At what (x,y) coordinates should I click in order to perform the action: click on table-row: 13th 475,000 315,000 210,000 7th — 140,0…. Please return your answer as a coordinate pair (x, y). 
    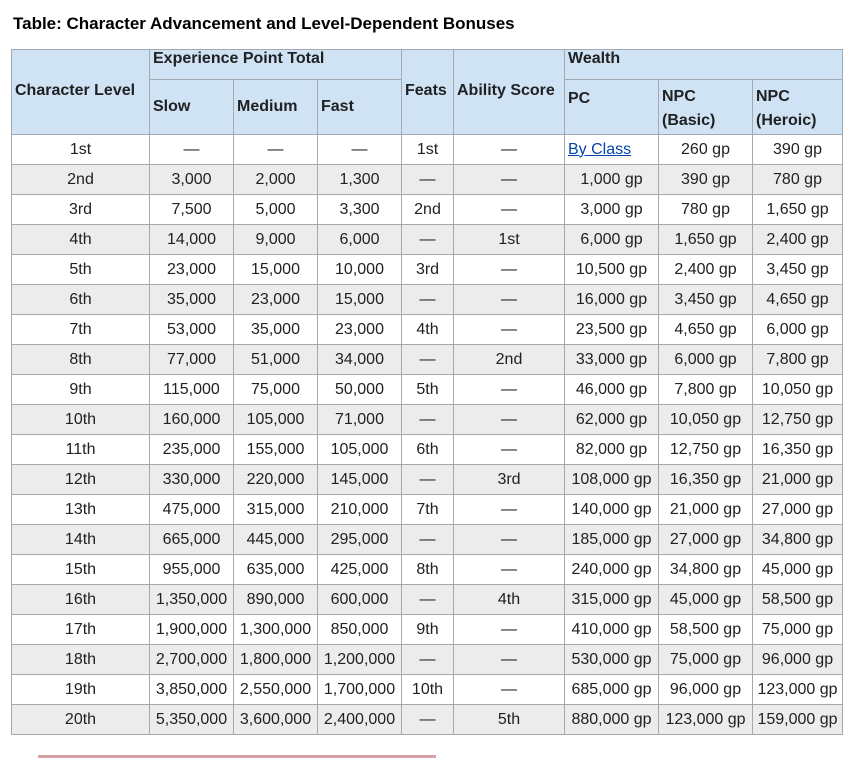
    Looking at the image, I should click on (427, 509).